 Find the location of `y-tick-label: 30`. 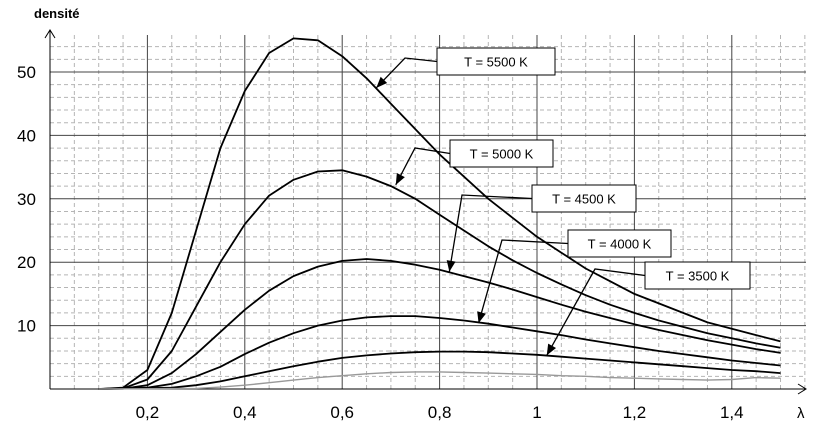

y-tick-label: 30 is located at coordinates (26, 199).